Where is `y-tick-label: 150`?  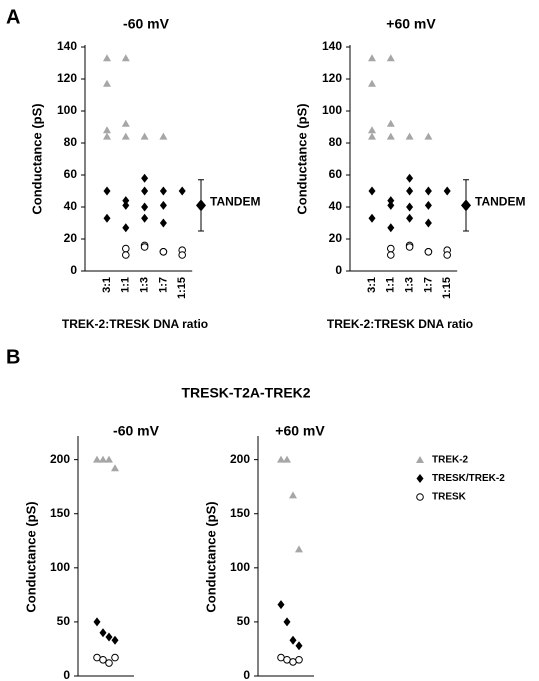 y-tick-label: 150 is located at coordinates (60, 513).